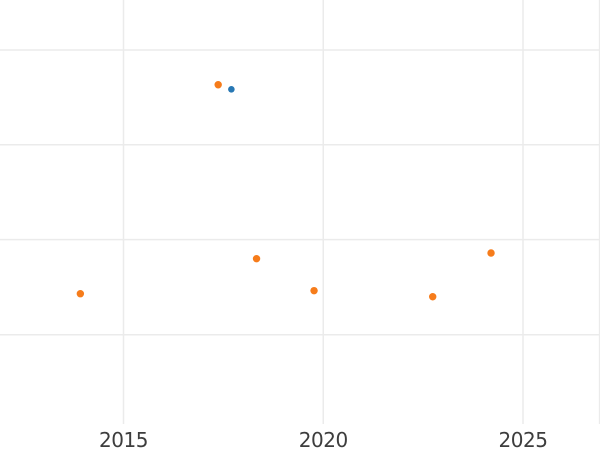  Describe the element at coordinates (231, 89) in the screenshot. I see `data-point-blue-series` at that location.